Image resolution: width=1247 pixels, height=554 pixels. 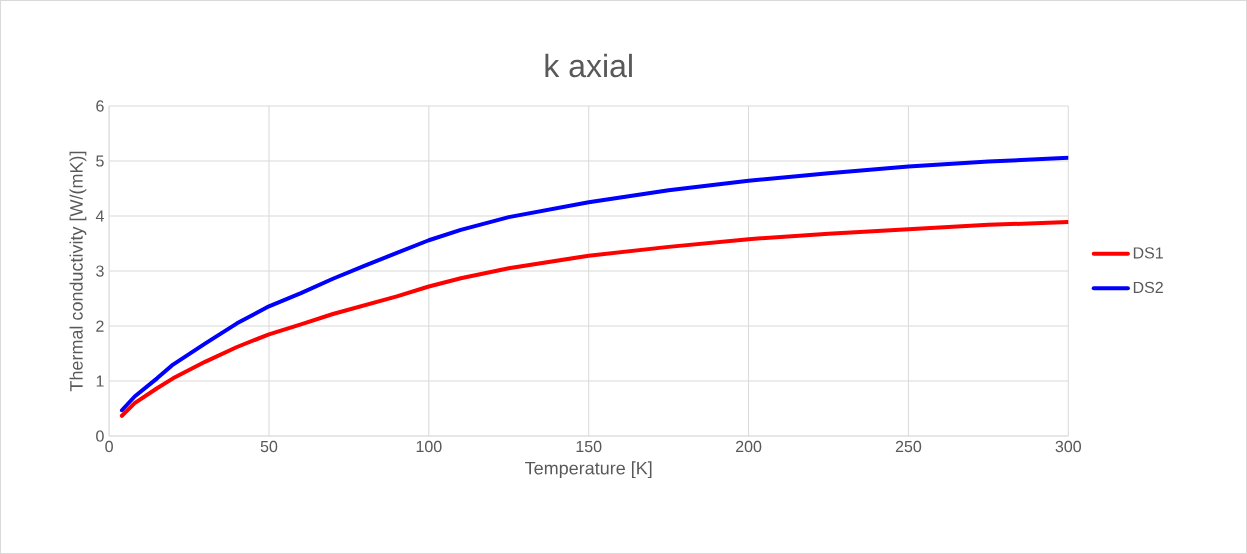 I want to click on legend-label: DS1, so click(x=1148, y=253).